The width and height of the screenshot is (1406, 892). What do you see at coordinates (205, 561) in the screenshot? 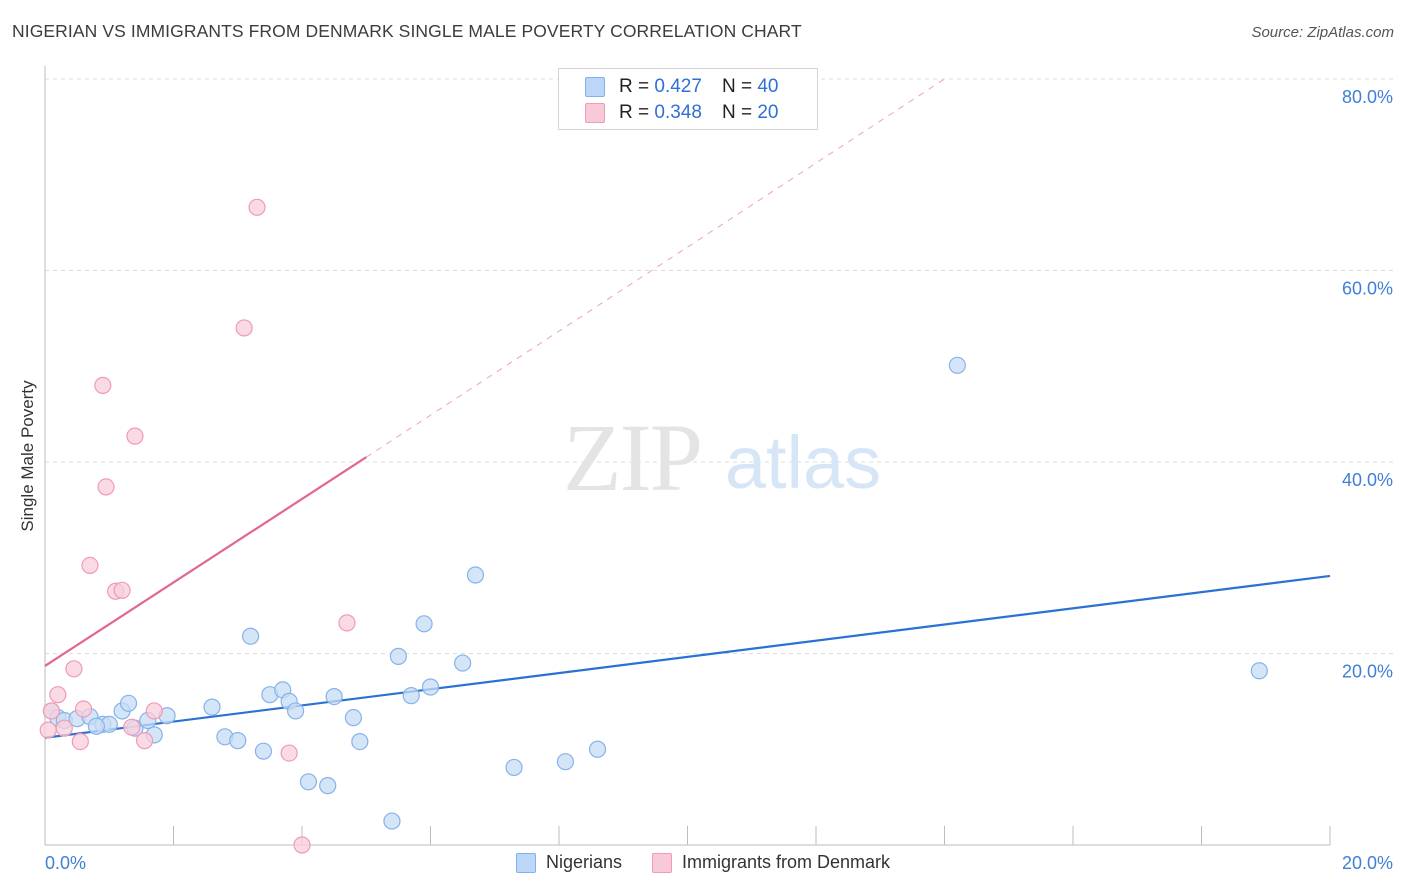
I see `denmark-trend-line` at bounding box center [205, 561].